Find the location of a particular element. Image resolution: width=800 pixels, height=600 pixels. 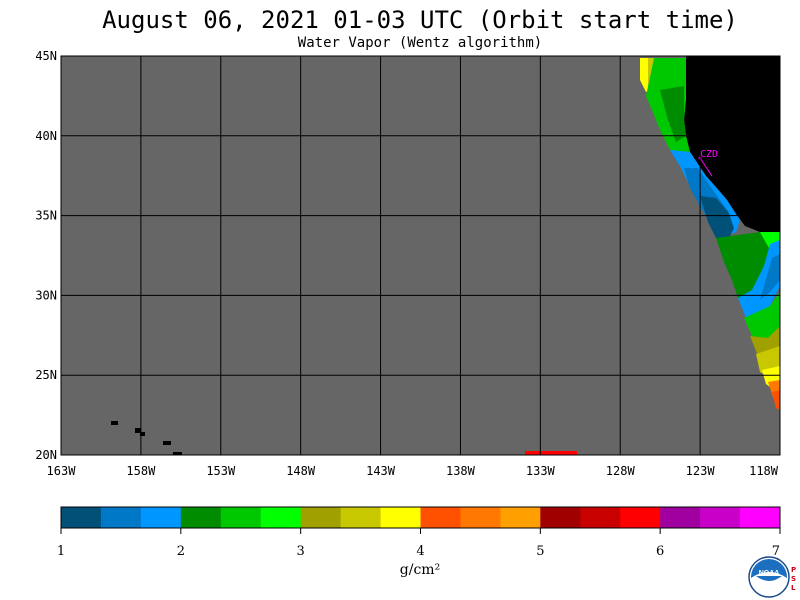

lat-label: 25N is located at coordinates (46, 375).